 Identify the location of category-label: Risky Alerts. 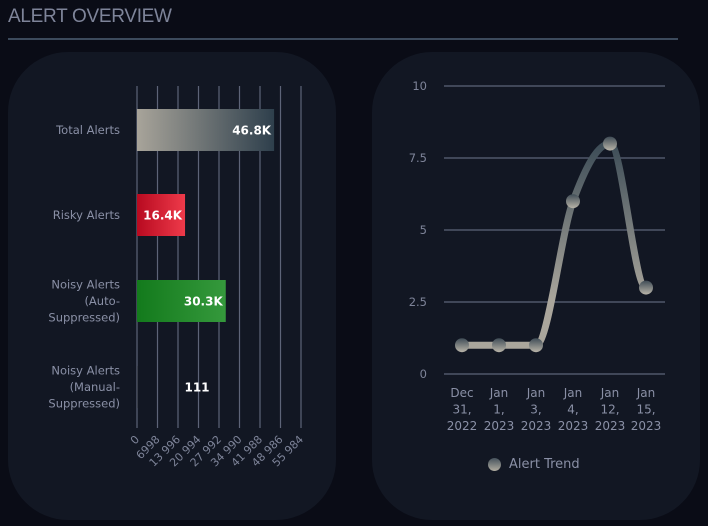
(86, 215).